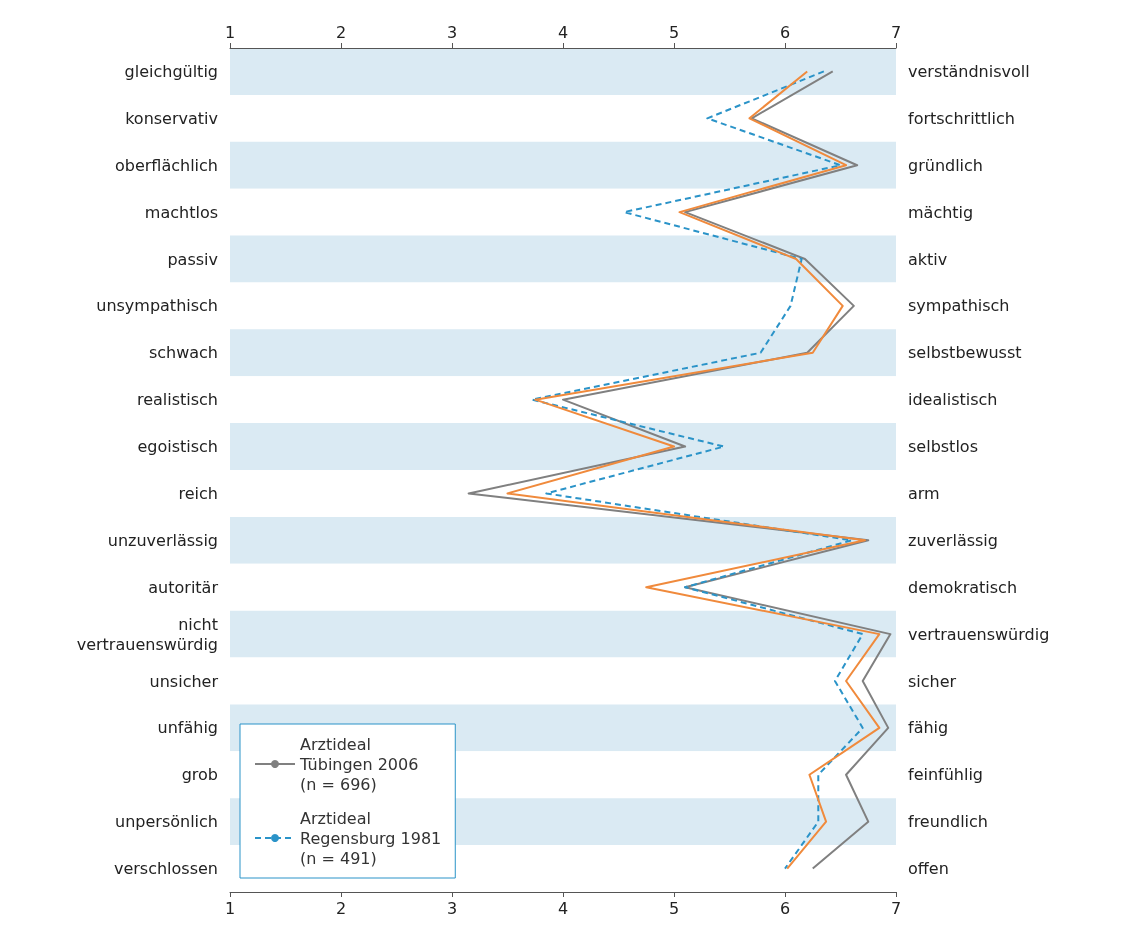 The height and width of the screenshot is (942, 1126). I want to click on y-tick-label: oberflächlich, so click(166, 165).